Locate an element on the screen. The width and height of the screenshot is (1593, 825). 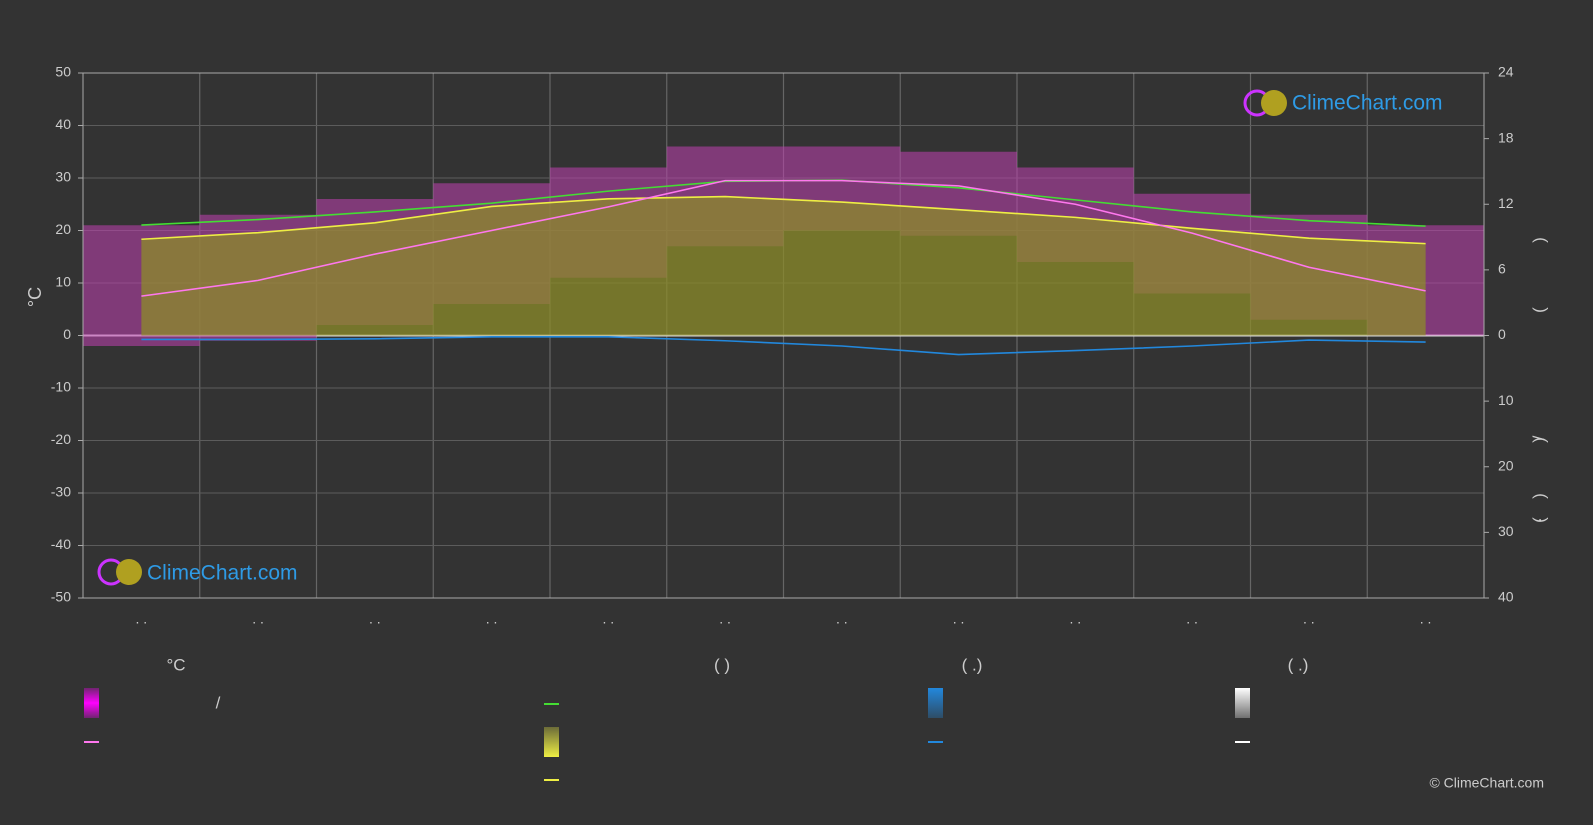
y2-axis-label: · is located at coordinates (1538, 520).